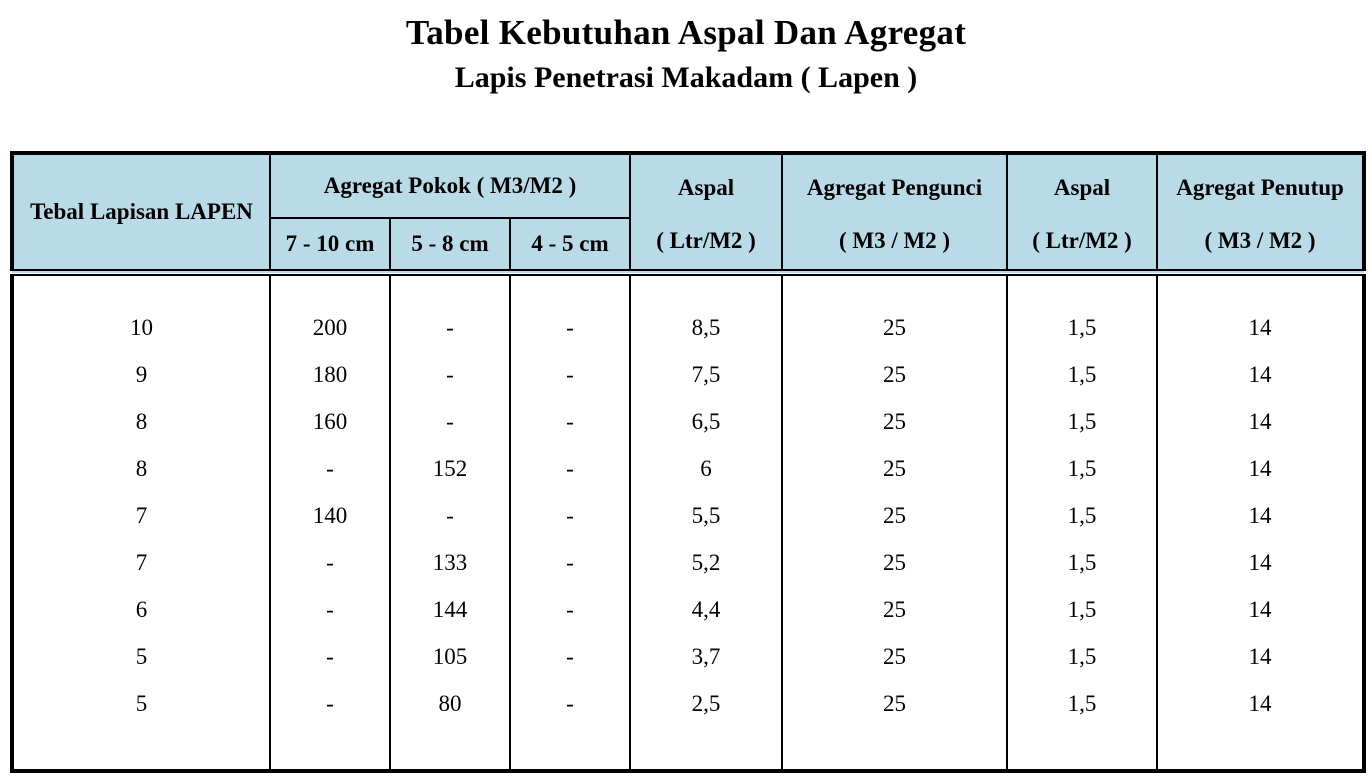  Describe the element at coordinates (450, 468) in the screenshot. I see `cell: 152` at that location.